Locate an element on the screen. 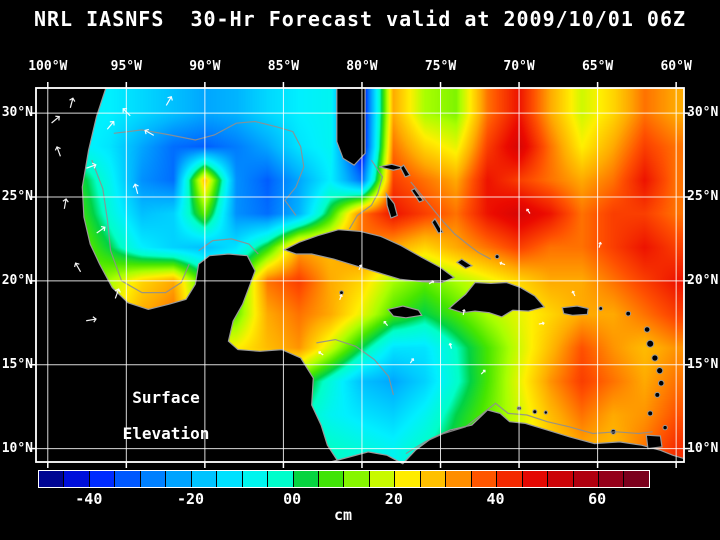 The height and width of the screenshot is (540, 720). lon-tick-label: 80°W is located at coordinates (362, 66).